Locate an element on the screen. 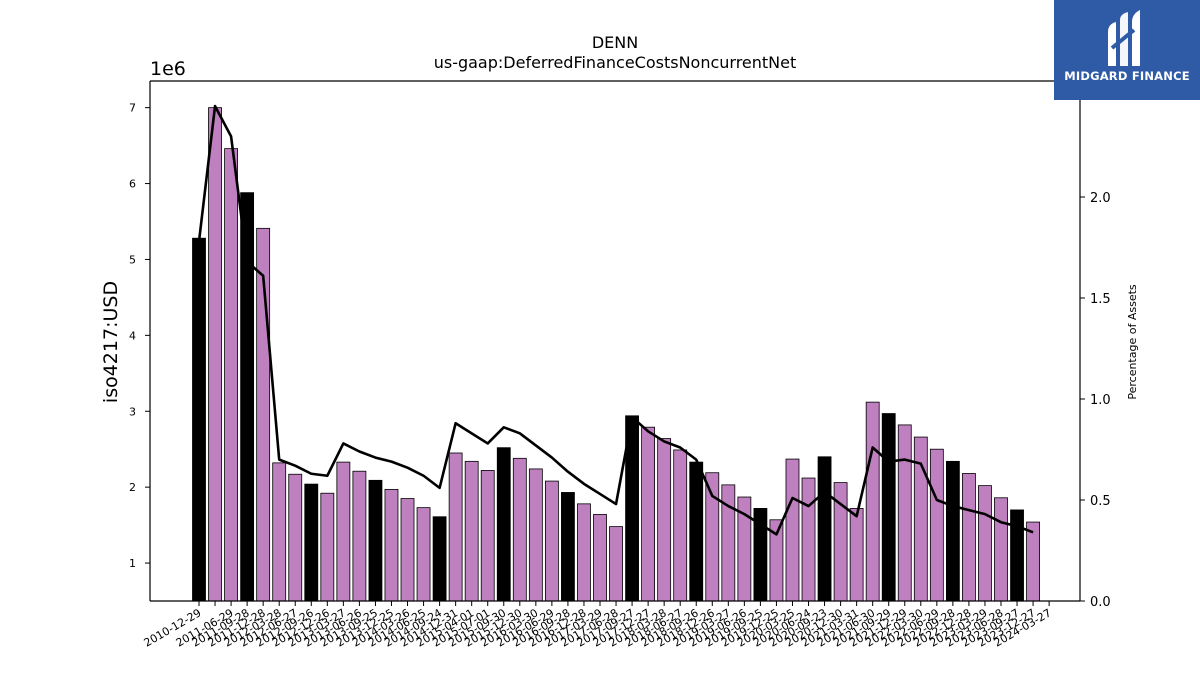 This screenshot has height=675, width=1200. y2-ticks-group: 0.0 0.5 1.0 1.5 2.0 is located at coordinates (1095, 400).